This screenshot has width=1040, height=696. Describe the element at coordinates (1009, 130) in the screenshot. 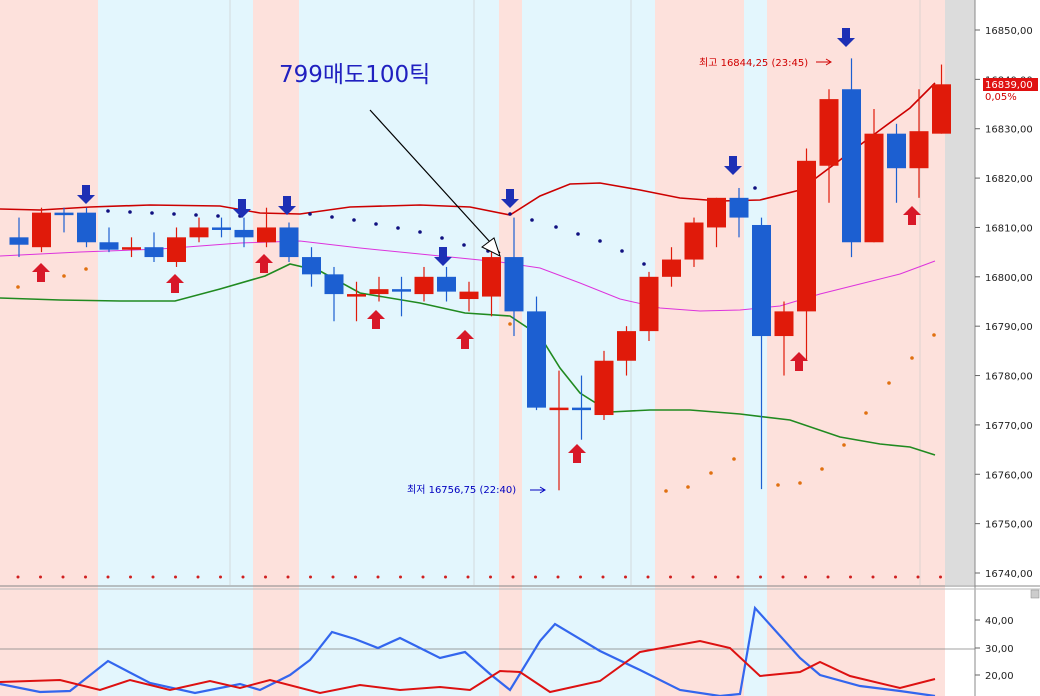

I see `y-tick-label: 16830,00` at that location.